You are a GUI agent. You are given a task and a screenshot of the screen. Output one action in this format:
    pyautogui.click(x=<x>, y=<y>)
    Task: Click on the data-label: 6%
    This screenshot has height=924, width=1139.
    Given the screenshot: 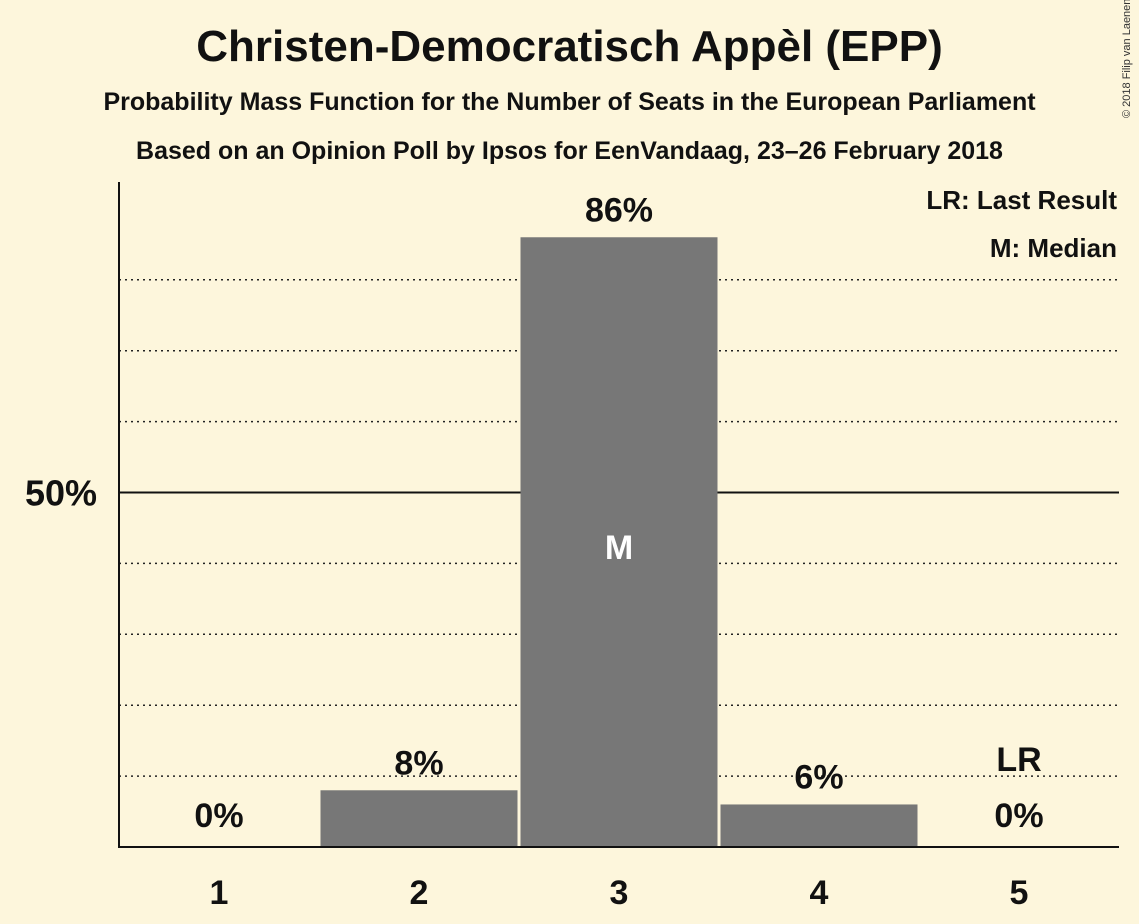 What is the action you would take?
    pyautogui.click(x=818, y=777)
    